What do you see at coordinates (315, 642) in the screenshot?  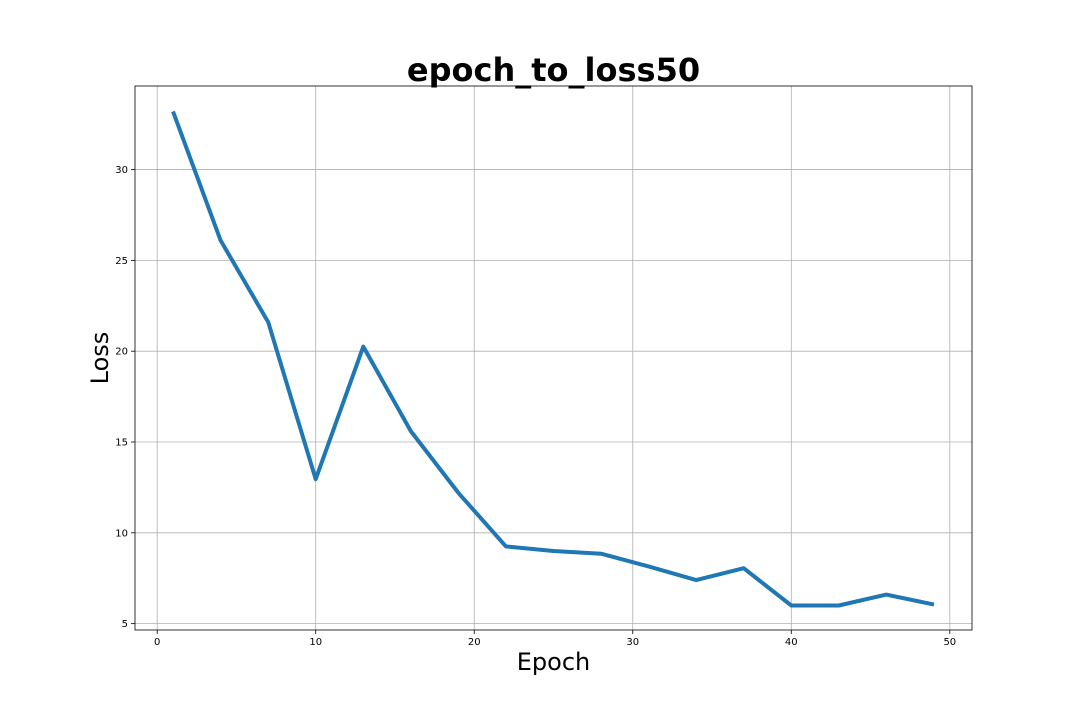 I see `x-tick-label: 10` at bounding box center [315, 642].